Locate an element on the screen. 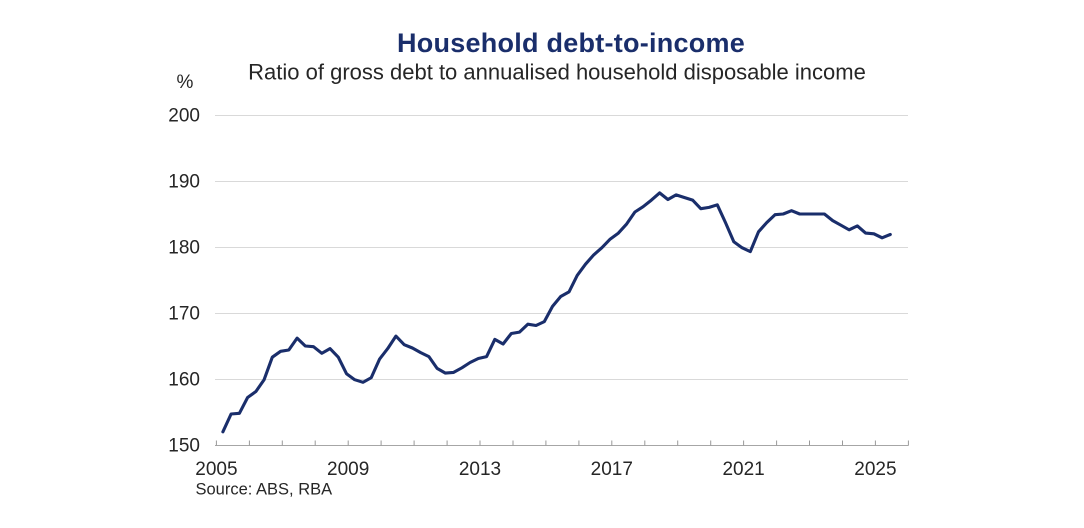 This screenshot has width=1084, height=528. svg-text: Source: ABS, RBA is located at coordinates (264, 490).